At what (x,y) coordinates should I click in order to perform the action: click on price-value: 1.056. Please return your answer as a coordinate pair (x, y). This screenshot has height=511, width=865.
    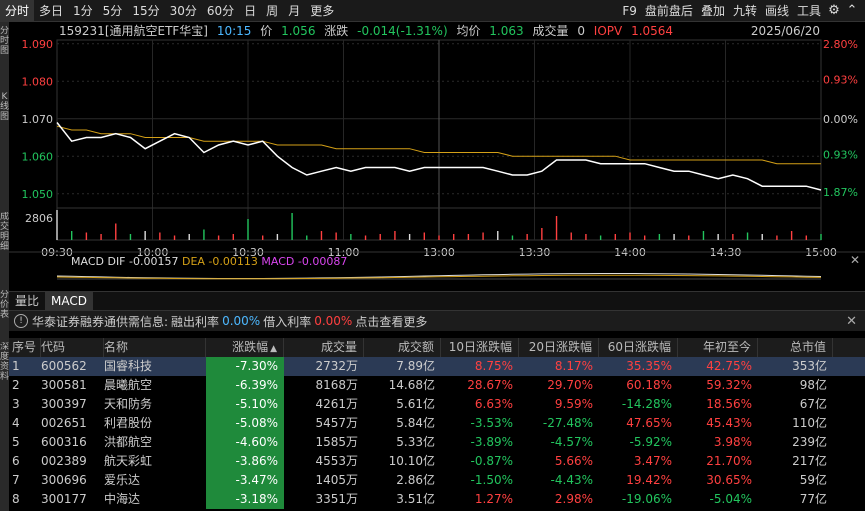
    Looking at the image, I should click on (298, 31).